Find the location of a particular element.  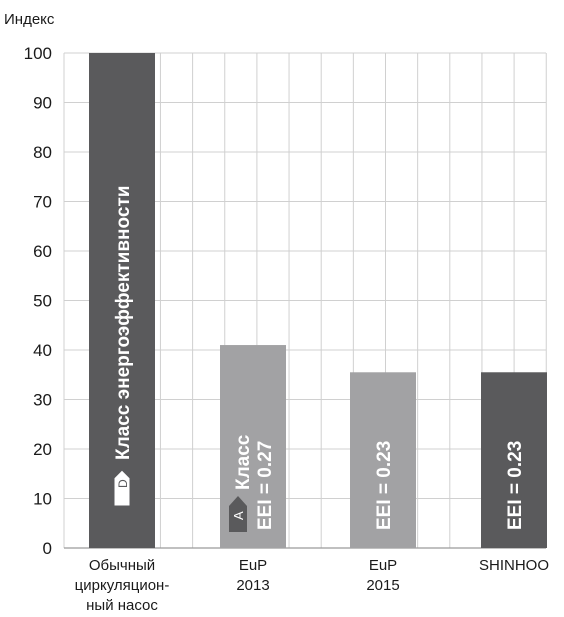

x-tick-label: 2013 is located at coordinates (252, 585).